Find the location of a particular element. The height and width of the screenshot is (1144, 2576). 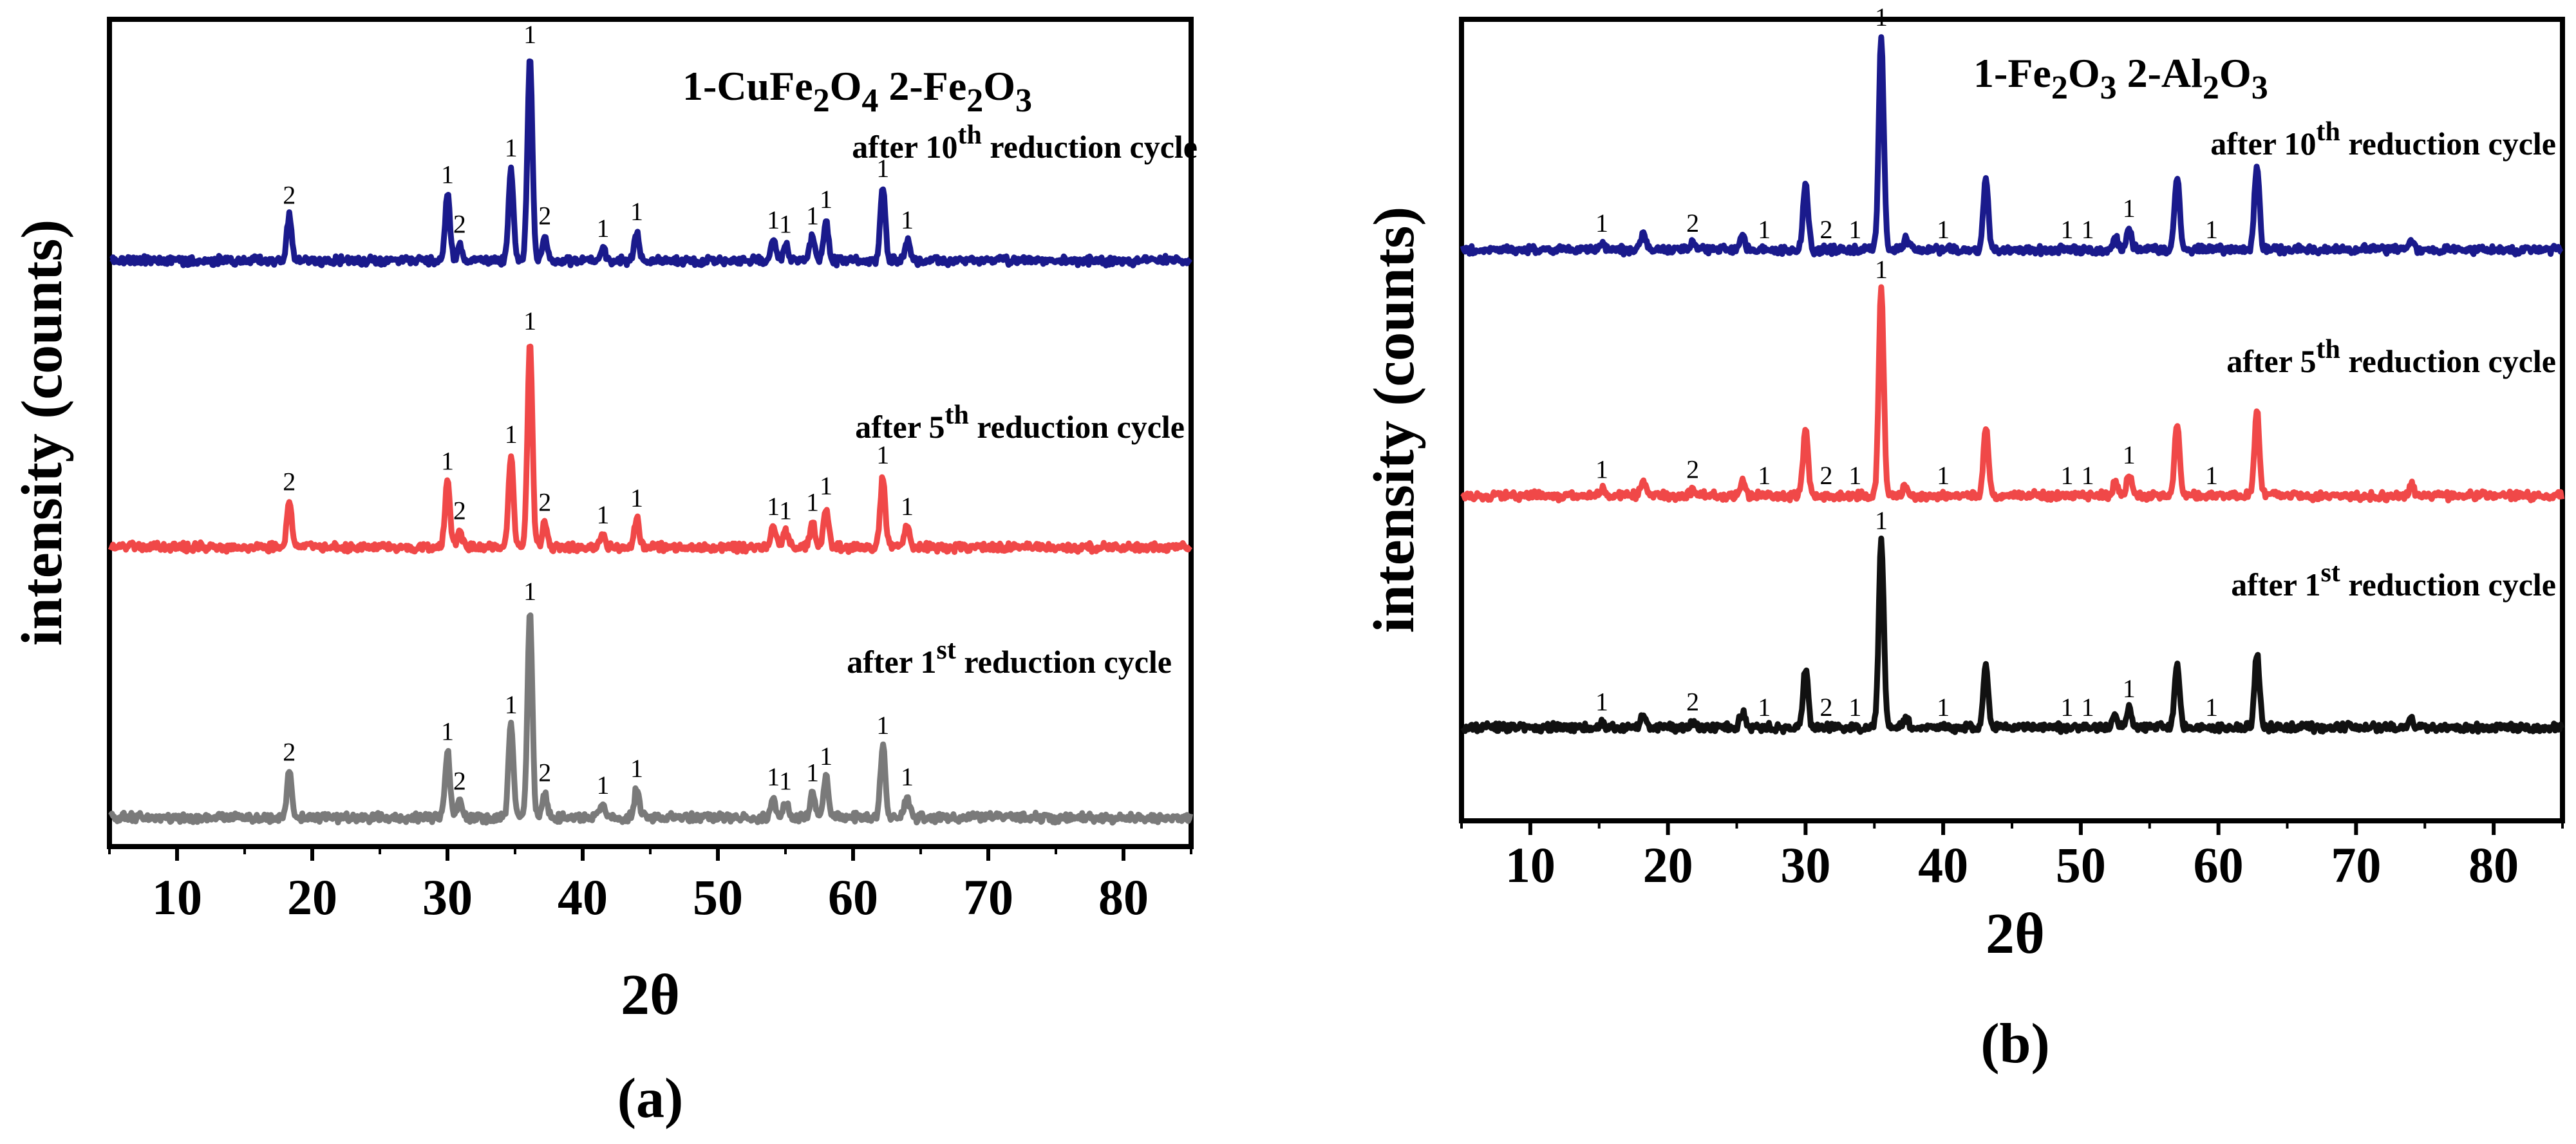

panel-a-legend-text: 1-CuFe2O4 2-Fe2O3 is located at coordinates (857, 91).